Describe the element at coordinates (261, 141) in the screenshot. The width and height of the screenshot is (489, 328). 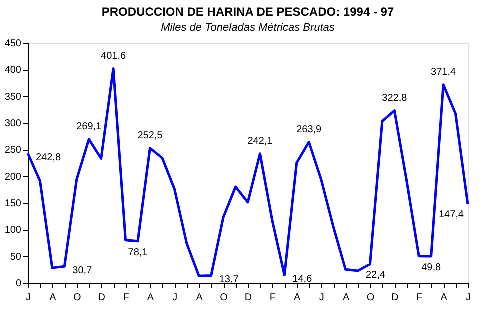
I see `data-label: 242,1` at that location.